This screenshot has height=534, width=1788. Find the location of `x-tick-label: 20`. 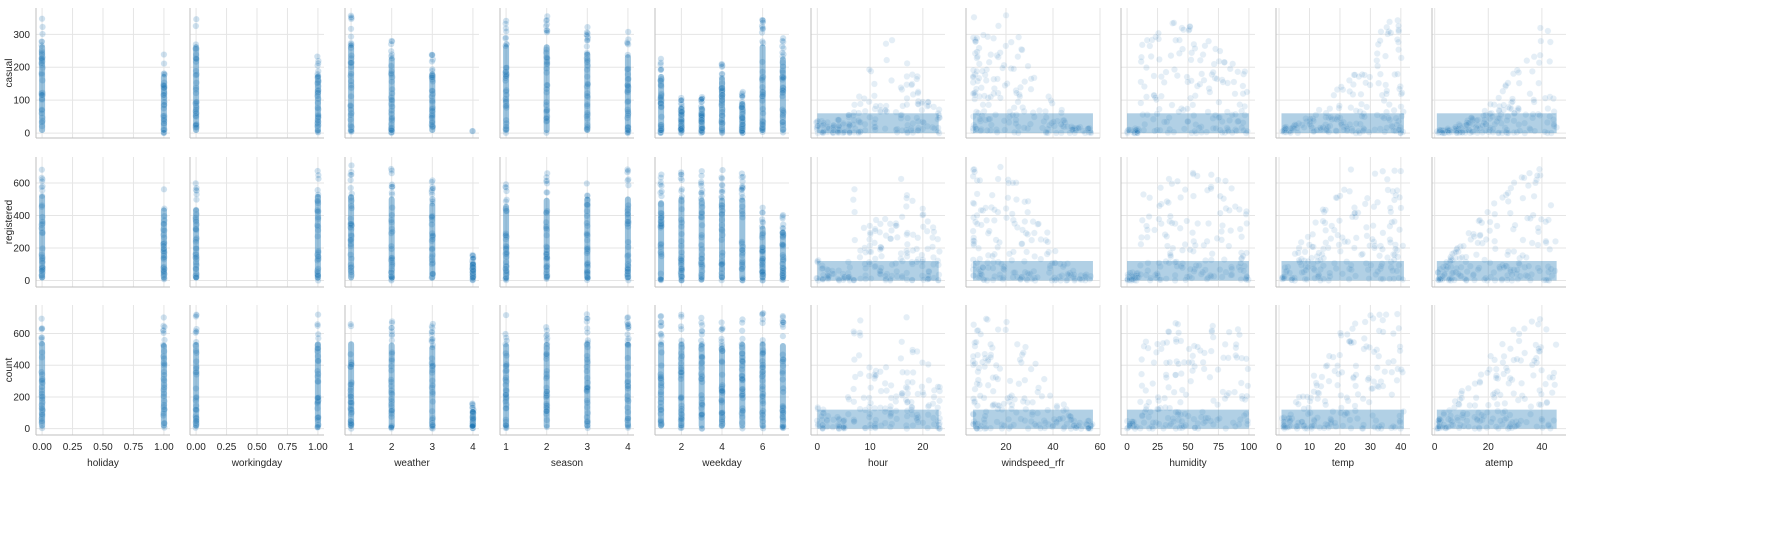

x-tick-label: 20 is located at coordinates (1006, 447).